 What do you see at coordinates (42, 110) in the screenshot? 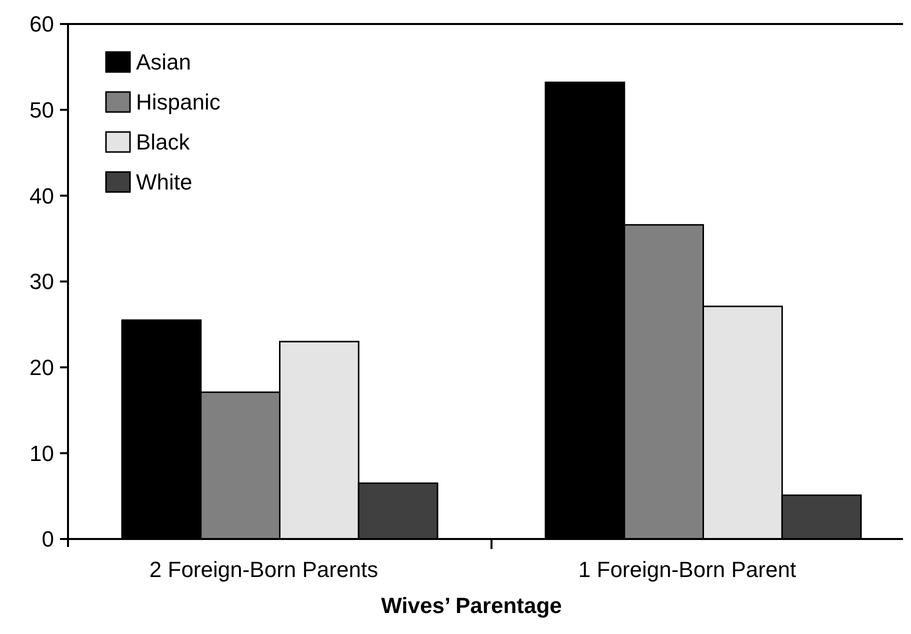
I see `y-tick-label: 50` at bounding box center [42, 110].